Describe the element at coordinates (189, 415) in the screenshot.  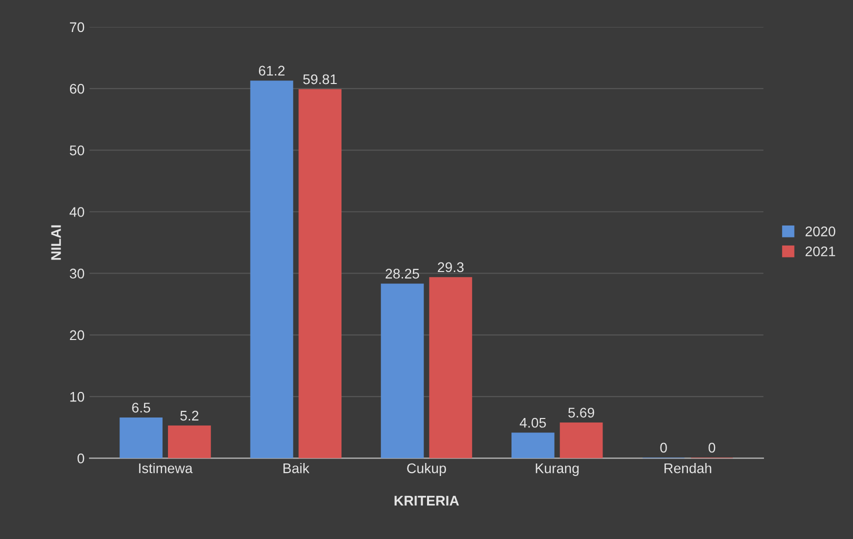
I see `data-label: 5.2` at that location.